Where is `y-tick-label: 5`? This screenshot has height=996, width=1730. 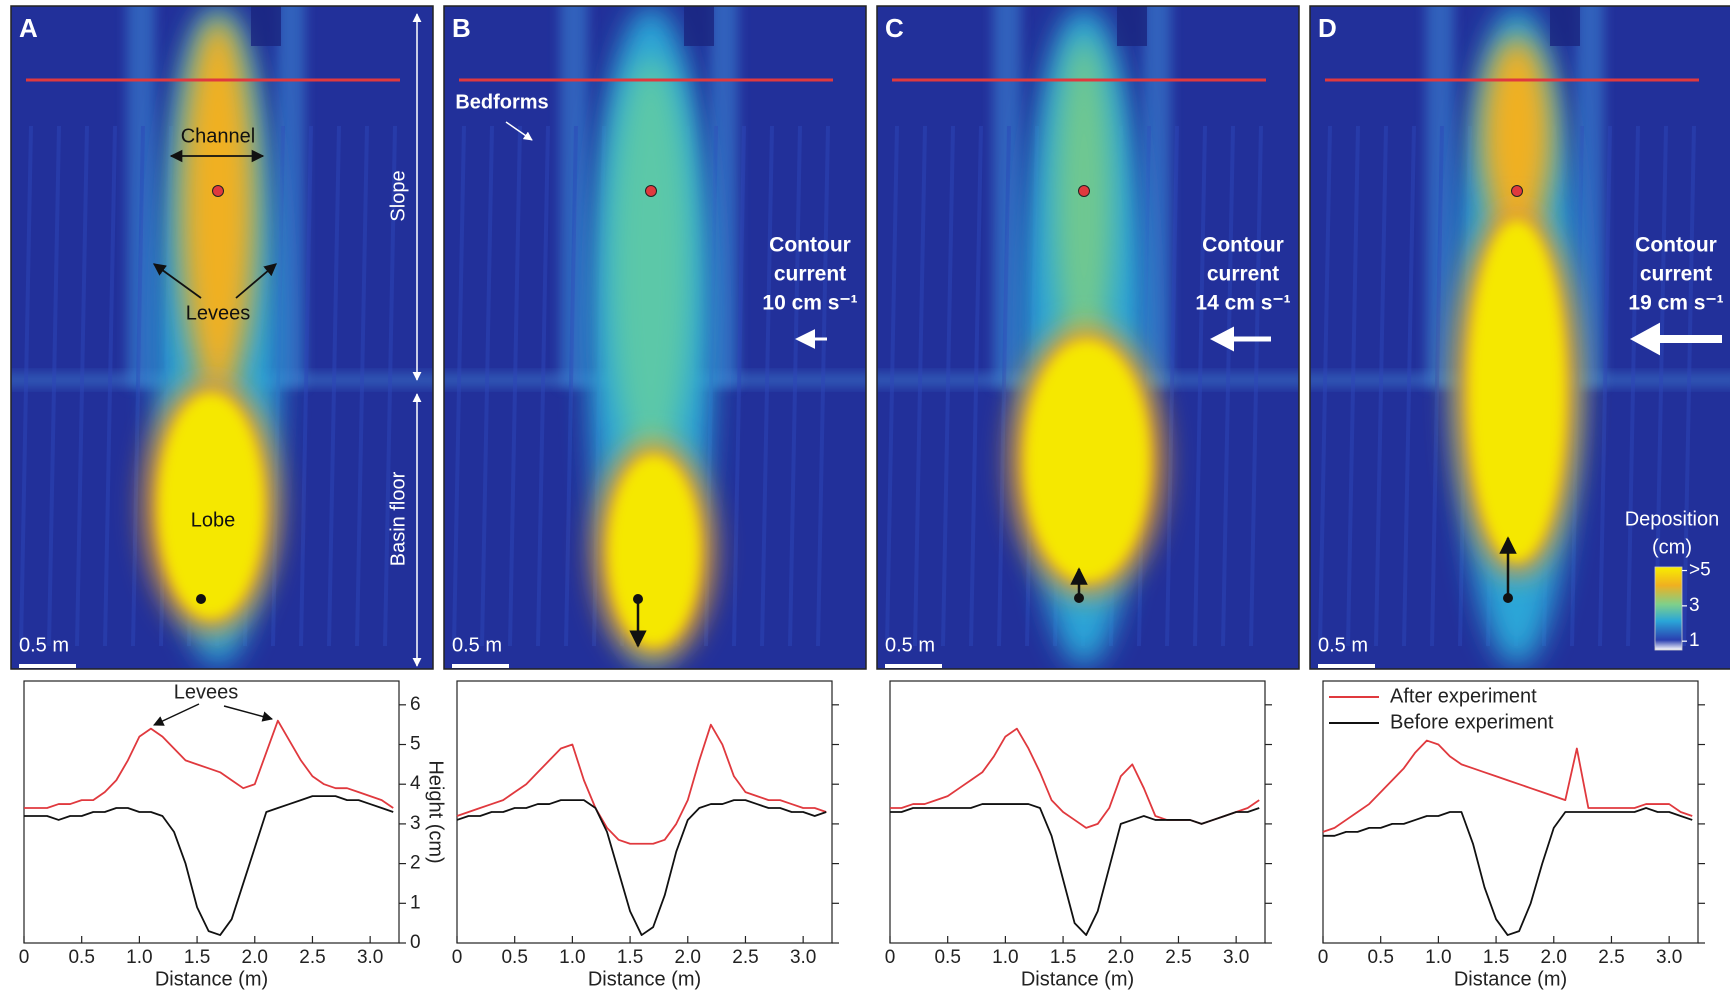 y-tick-label: 5 is located at coordinates (415, 744).